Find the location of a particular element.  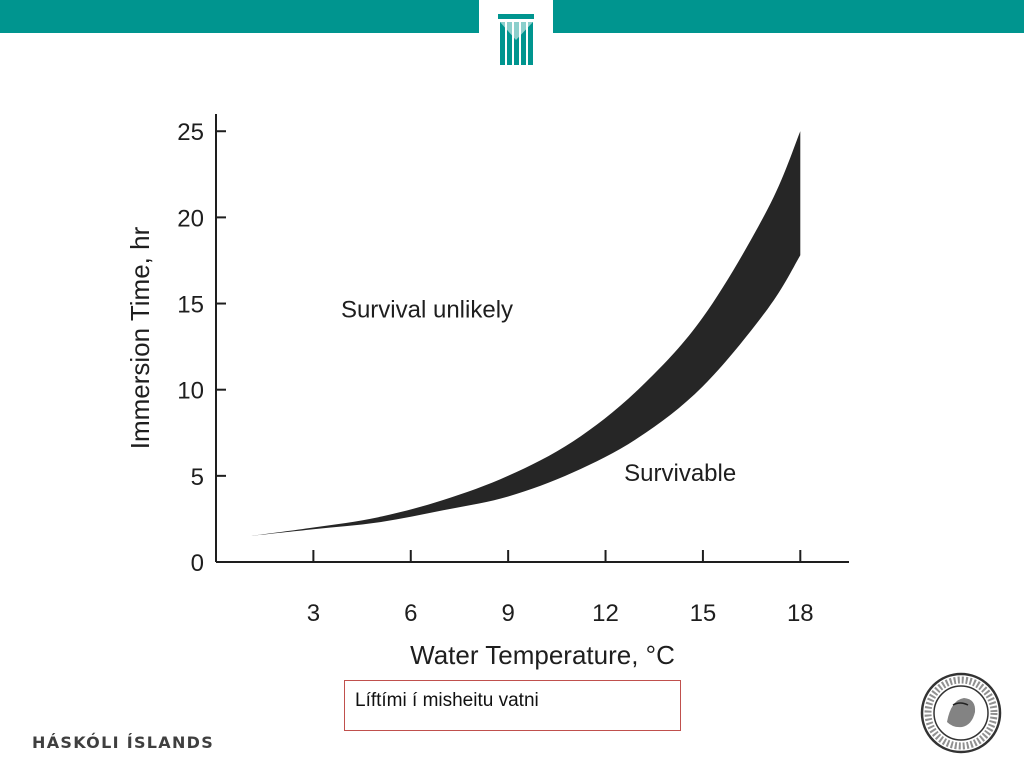

x-tick-label: 12 is located at coordinates (605, 613).